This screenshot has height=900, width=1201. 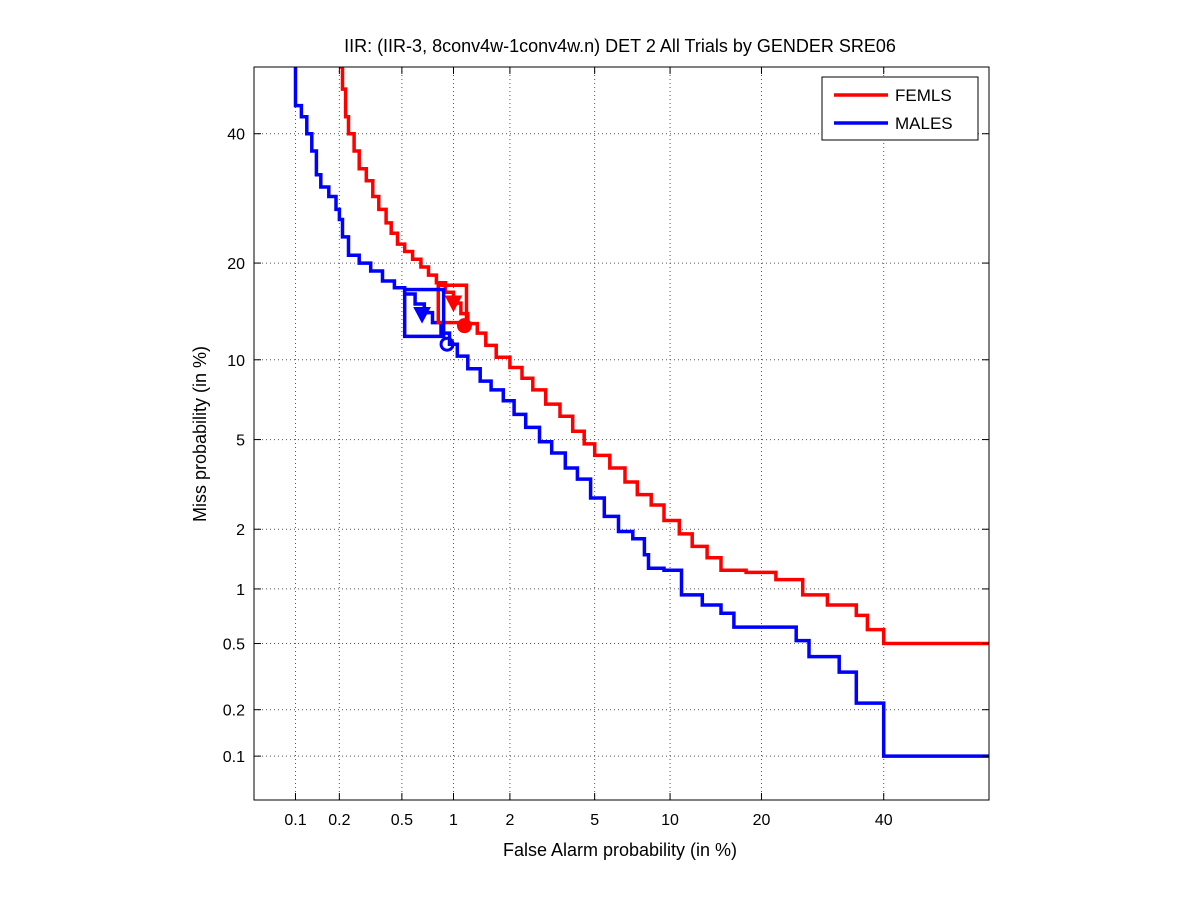 What do you see at coordinates (295, 820) in the screenshot?
I see `x-tick-label: 0.1` at bounding box center [295, 820].